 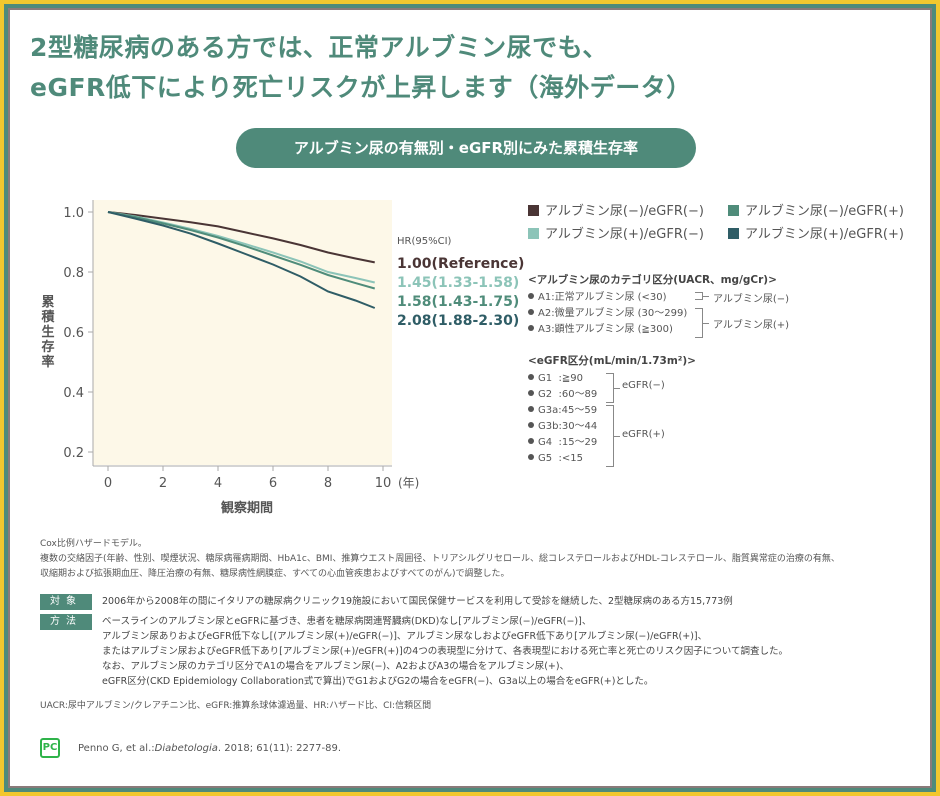 I want to click on legend-item: アルブミン尿(+)/eGFR(−), so click(x=628, y=232).